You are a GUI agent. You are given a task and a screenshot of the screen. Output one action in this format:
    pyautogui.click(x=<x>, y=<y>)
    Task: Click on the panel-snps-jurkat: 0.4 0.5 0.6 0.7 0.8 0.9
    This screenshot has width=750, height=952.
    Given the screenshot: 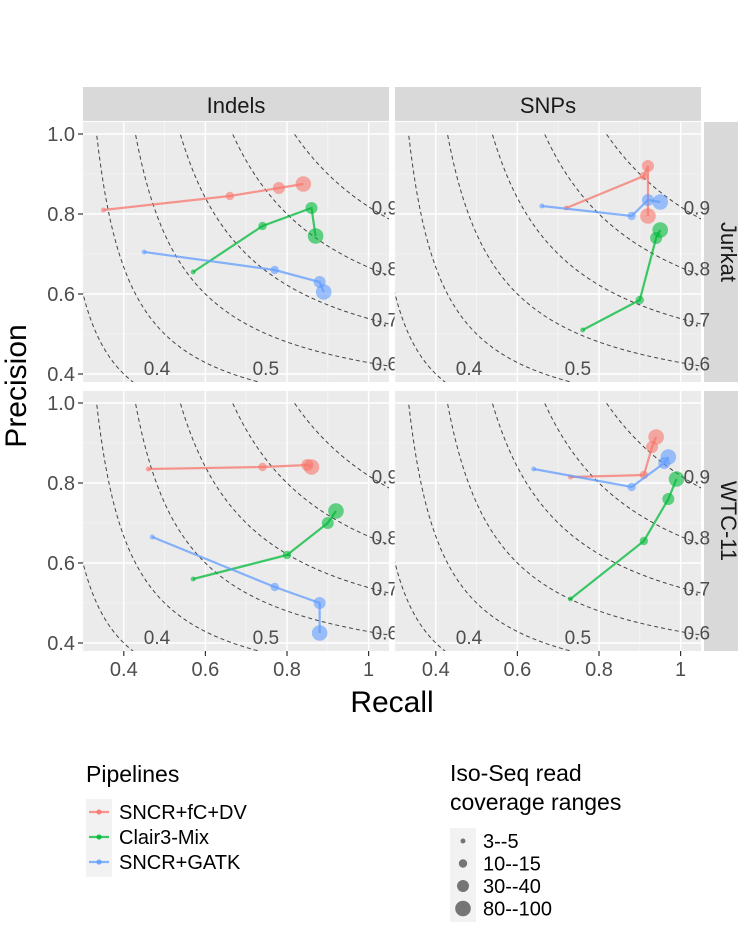 What is the action you would take?
    pyautogui.click(x=552, y=252)
    